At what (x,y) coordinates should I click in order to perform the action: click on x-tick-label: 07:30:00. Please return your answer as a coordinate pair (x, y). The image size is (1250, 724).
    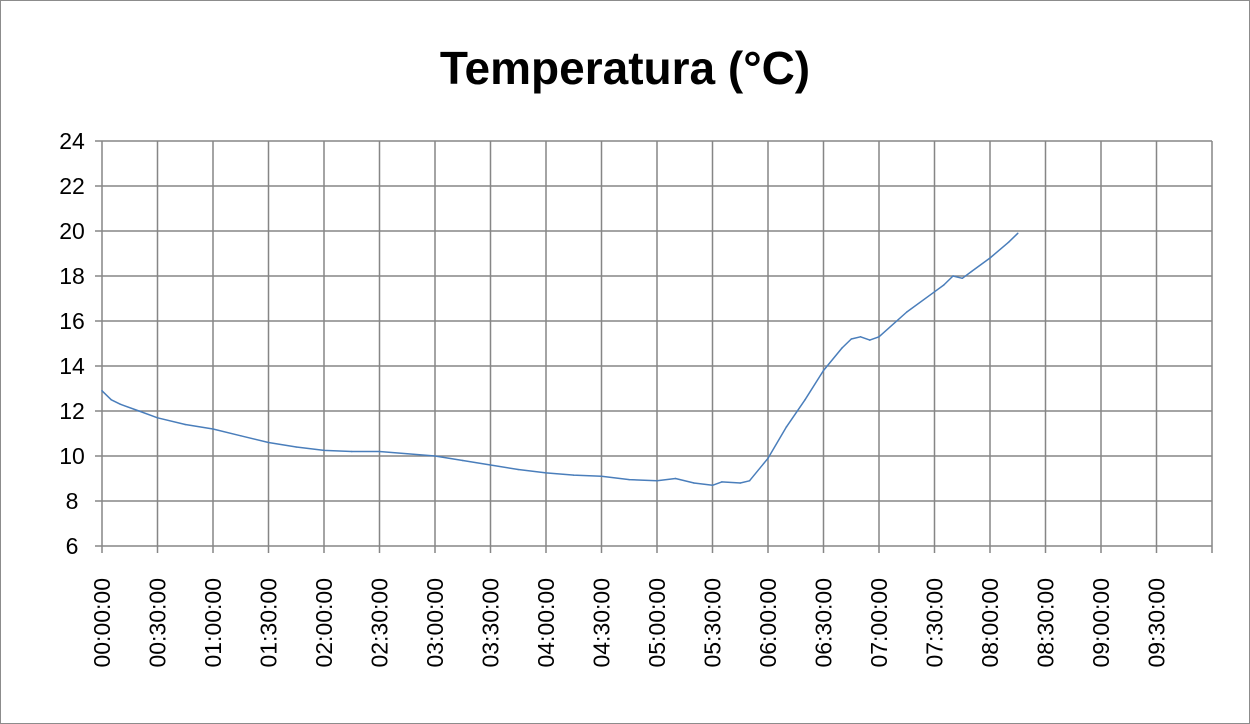
    Looking at the image, I should click on (935, 623).